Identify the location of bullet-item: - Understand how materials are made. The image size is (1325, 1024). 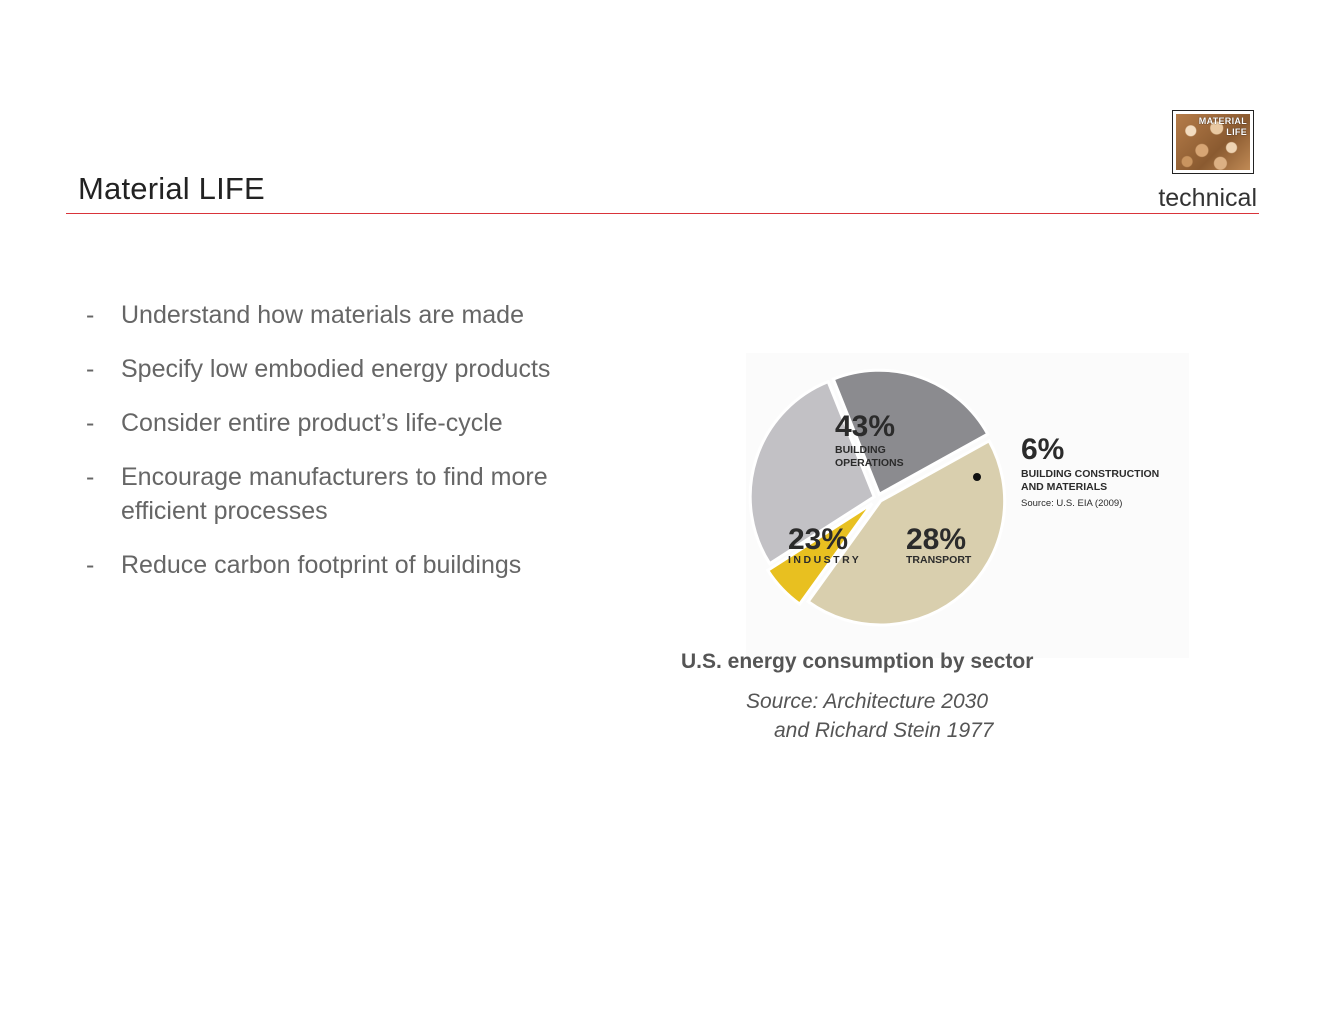
(346, 315).